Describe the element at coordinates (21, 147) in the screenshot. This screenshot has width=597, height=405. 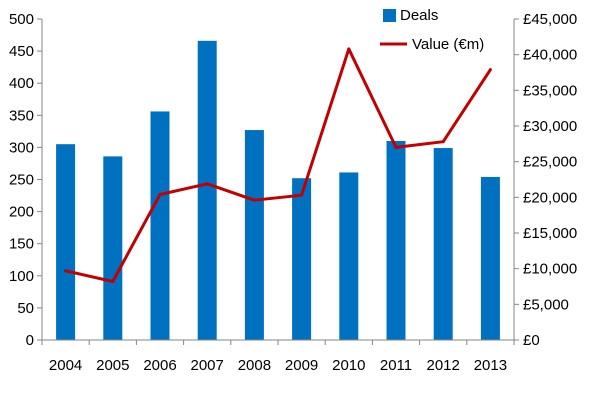
I see `left-tick-label: 300` at that location.